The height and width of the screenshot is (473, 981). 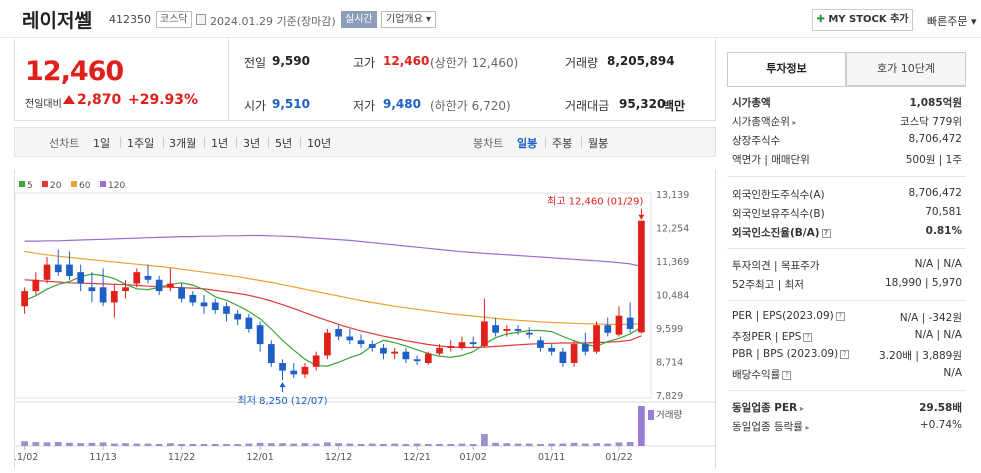 What do you see at coordinates (847, 233) in the screenshot?
I see `info-row-foreign-ratio: 외국인소진율(B/A)? 0.81%` at bounding box center [847, 233].